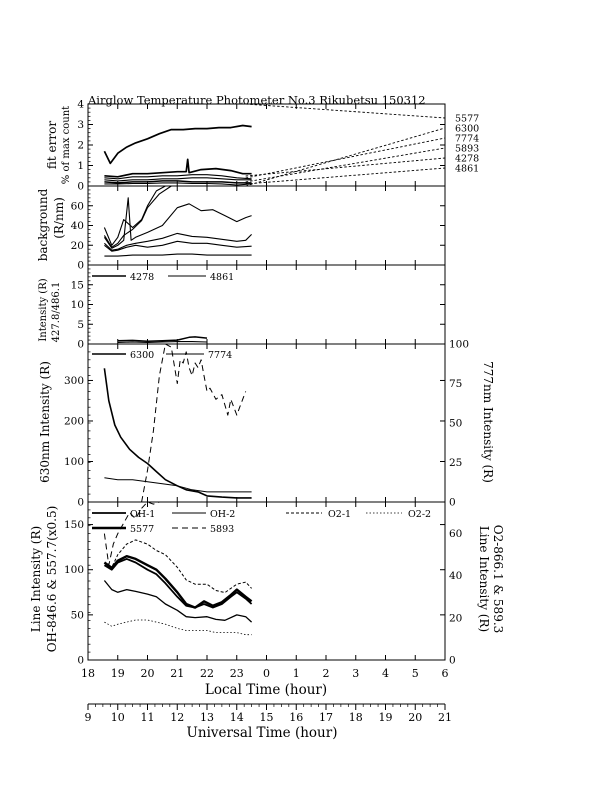 This screenshot has width=612, height=792. What do you see at coordinates (356, 717) in the screenshot?
I see `universal-time-tick-label: 18` at bounding box center [356, 717].